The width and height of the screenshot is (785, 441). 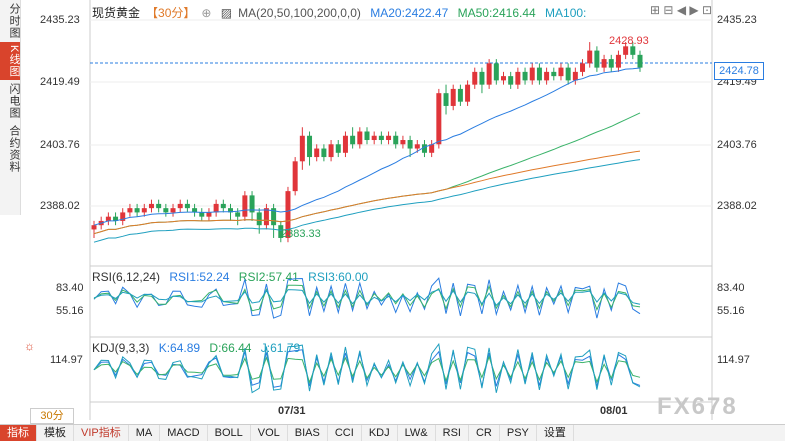 I want to click on bottom-tab-vol: VOL, so click(x=269, y=433).